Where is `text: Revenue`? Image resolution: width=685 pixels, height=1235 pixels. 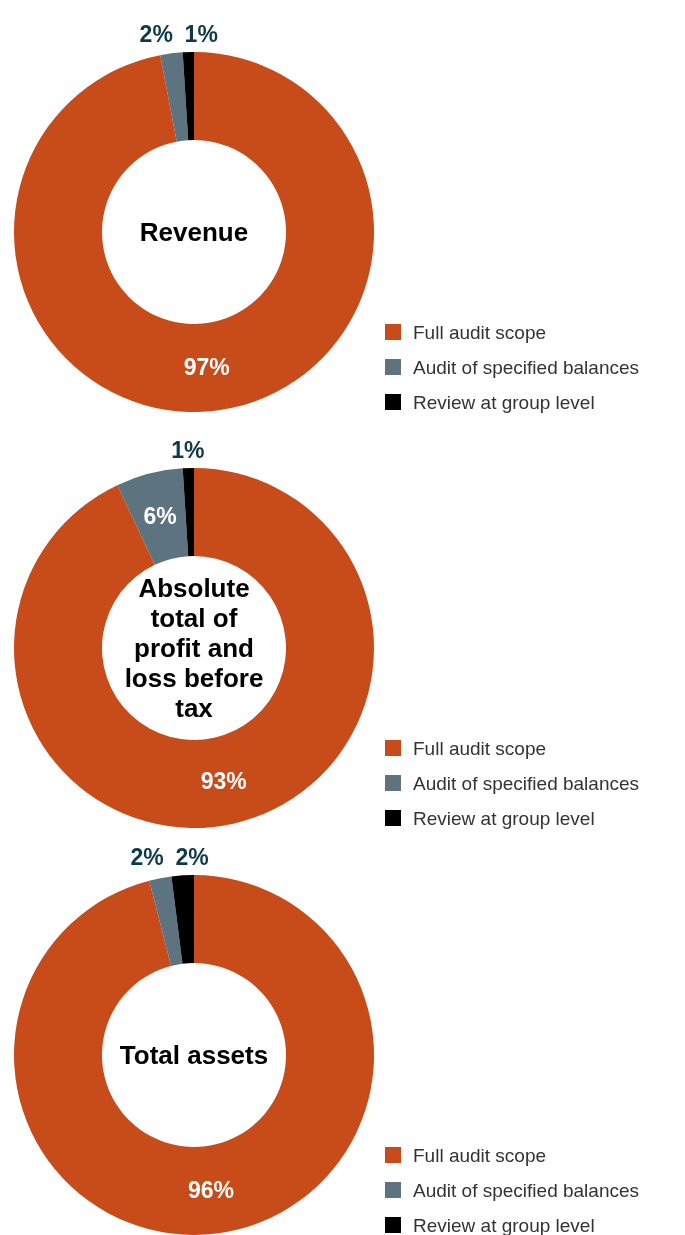
text: Revenue is located at coordinates (194, 232).